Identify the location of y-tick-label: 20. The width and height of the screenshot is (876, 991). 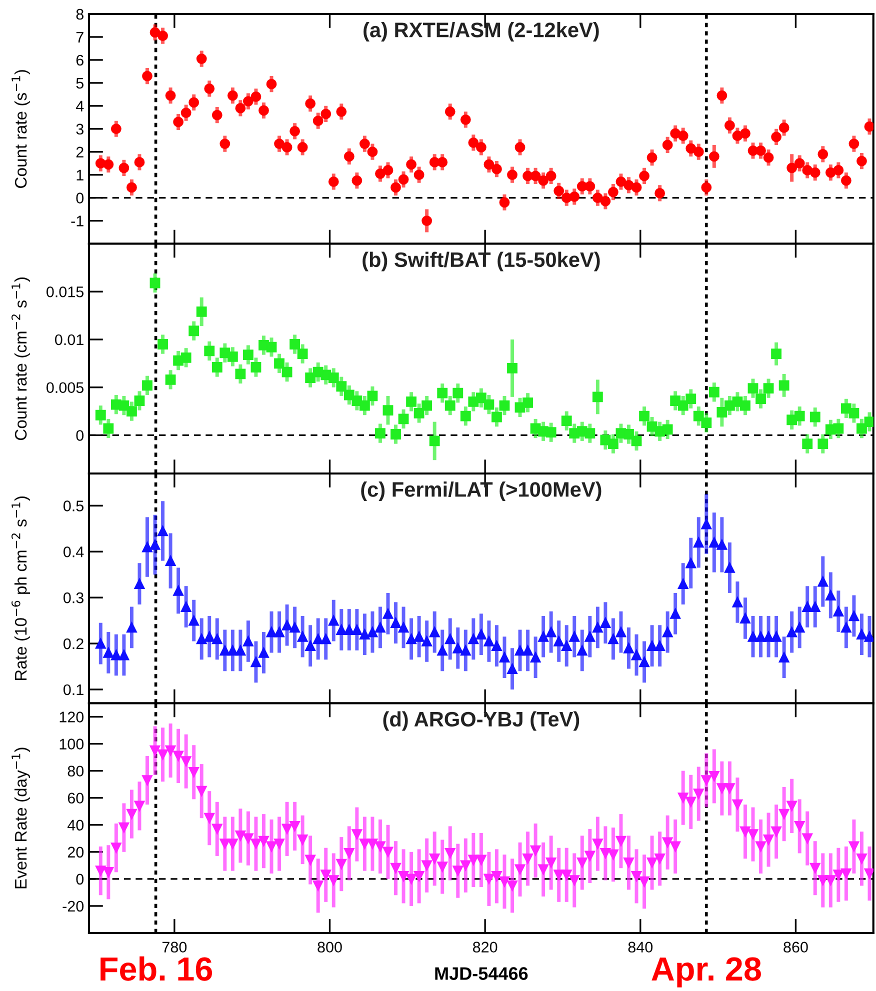
(76, 852).